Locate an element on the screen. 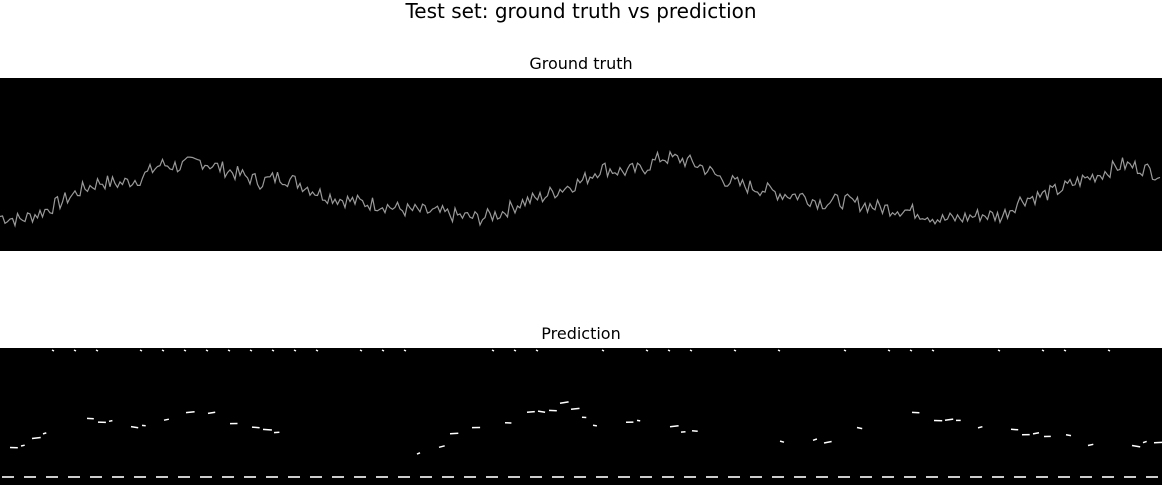 The height and width of the screenshot is (485, 1162). ground-truth-title: Ground truth is located at coordinates (581, 63).